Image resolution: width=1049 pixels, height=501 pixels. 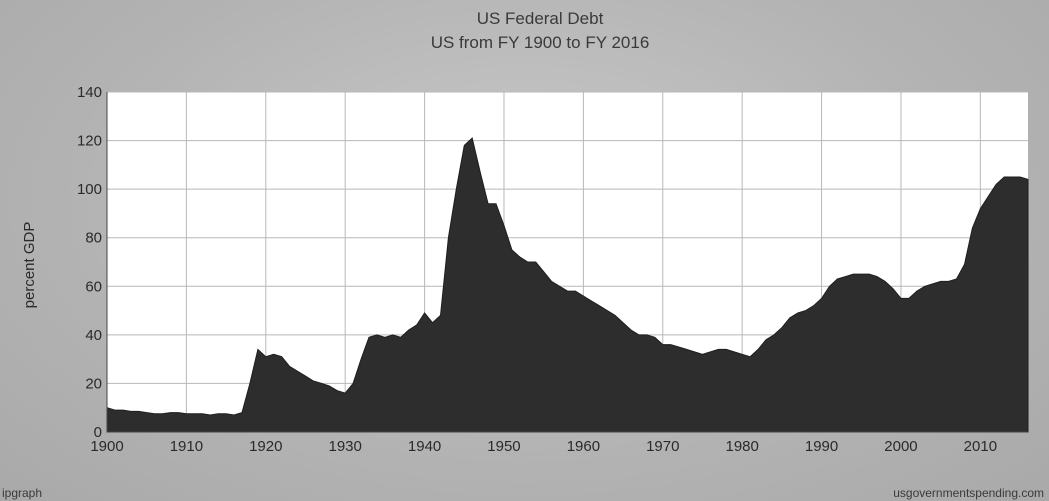 I want to click on y-tick-label-80: 80, so click(x=93, y=238).